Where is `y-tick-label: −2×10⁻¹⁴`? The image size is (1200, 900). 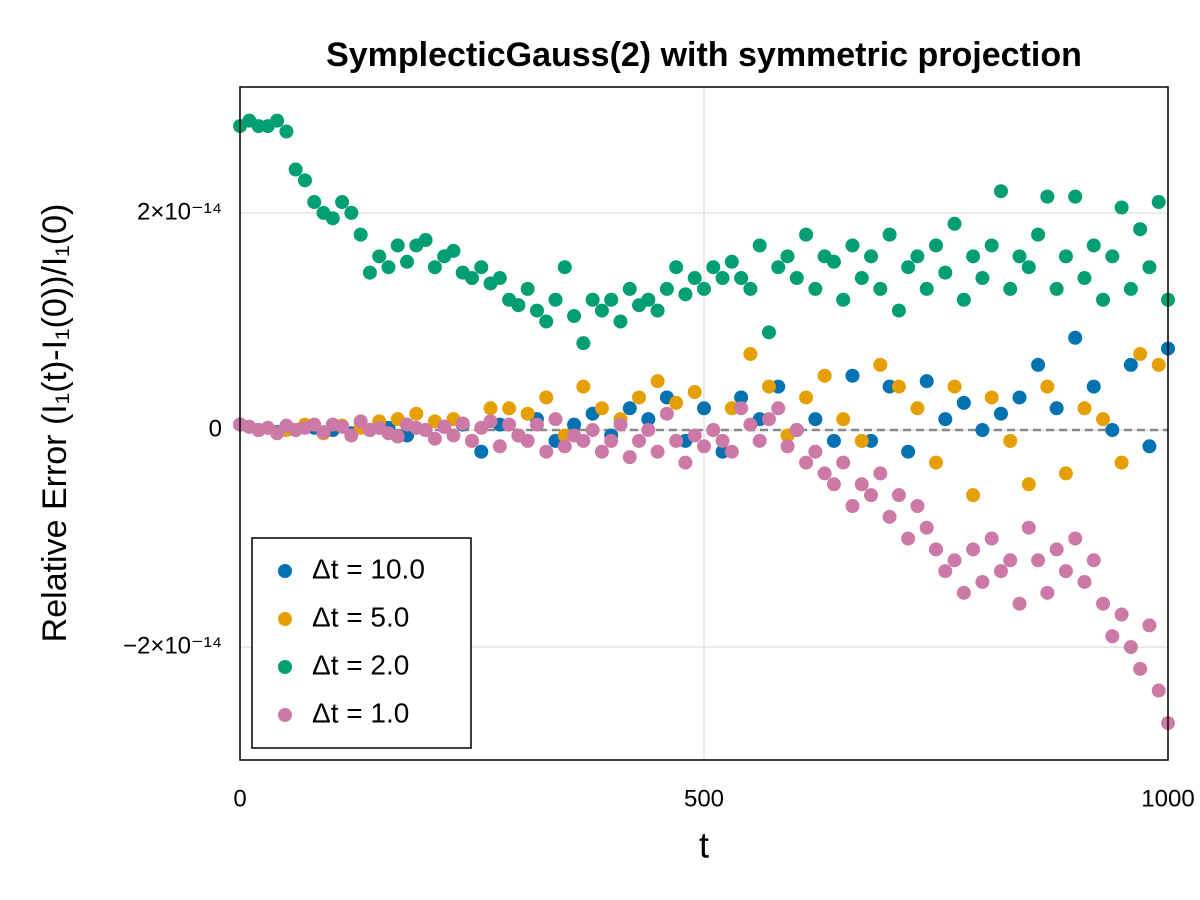
y-tick-label: −2×10⁻¹⁴ is located at coordinates (172, 645).